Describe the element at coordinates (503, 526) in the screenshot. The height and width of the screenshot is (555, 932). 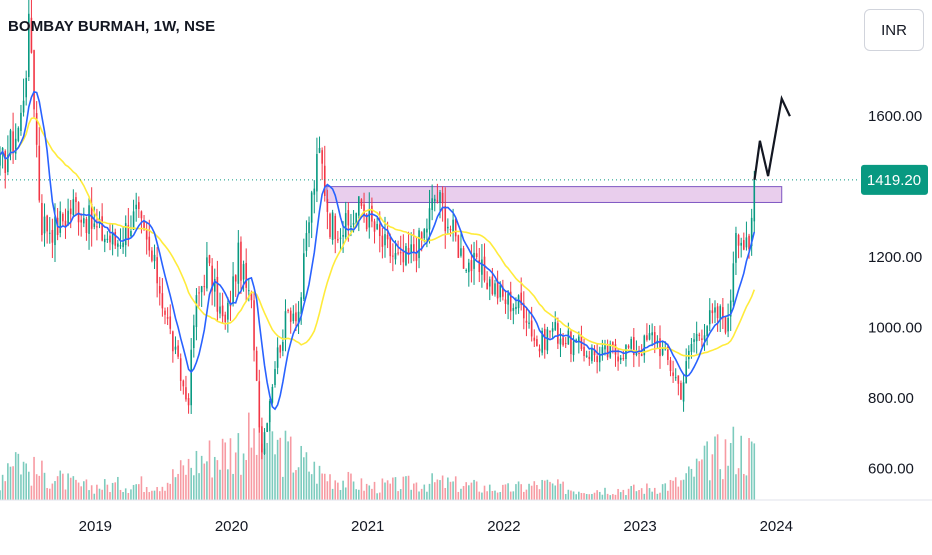
I see `x-tick-label: 2022` at that location.